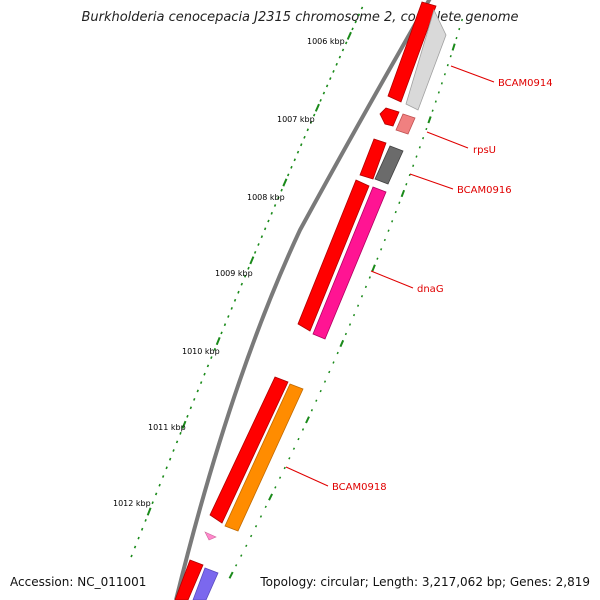 This screenshot has height=600, width=600. Describe the element at coordinates (430, 289) in the screenshot. I see `gene-label-dnag: dnaG` at that location.